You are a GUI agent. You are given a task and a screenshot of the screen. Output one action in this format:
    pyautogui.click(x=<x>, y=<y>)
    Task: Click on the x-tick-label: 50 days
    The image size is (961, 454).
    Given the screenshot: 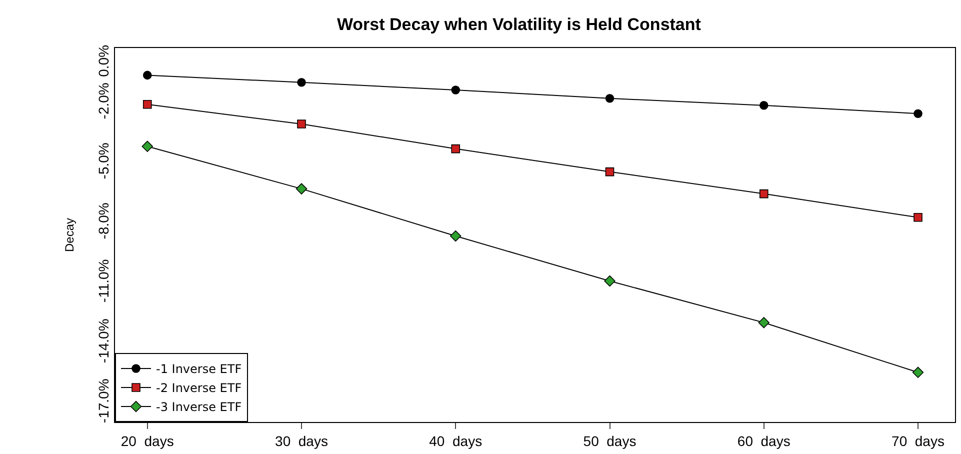 What is the action you would take?
    pyautogui.click(x=609, y=440)
    